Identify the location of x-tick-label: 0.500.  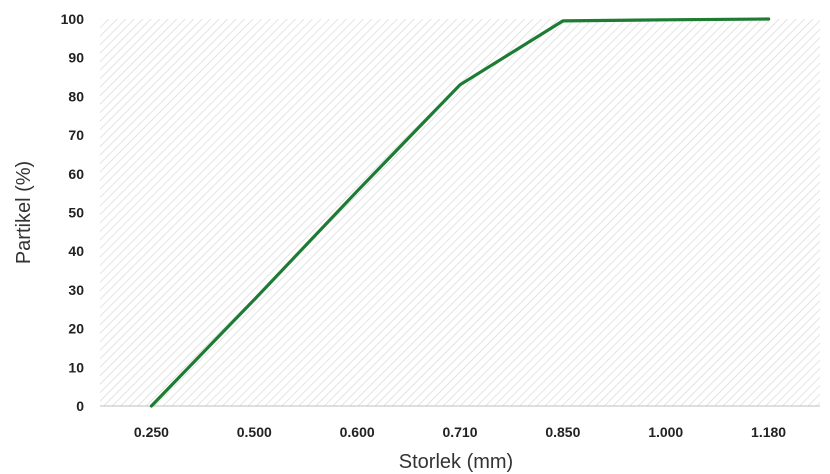
(254, 432).